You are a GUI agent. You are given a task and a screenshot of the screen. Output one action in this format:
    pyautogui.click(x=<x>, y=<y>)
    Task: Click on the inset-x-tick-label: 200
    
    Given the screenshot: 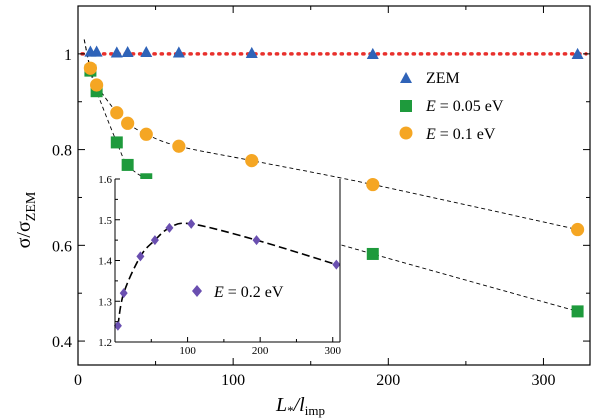 What is the action you would take?
    pyautogui.click(x=260, y=351)
    